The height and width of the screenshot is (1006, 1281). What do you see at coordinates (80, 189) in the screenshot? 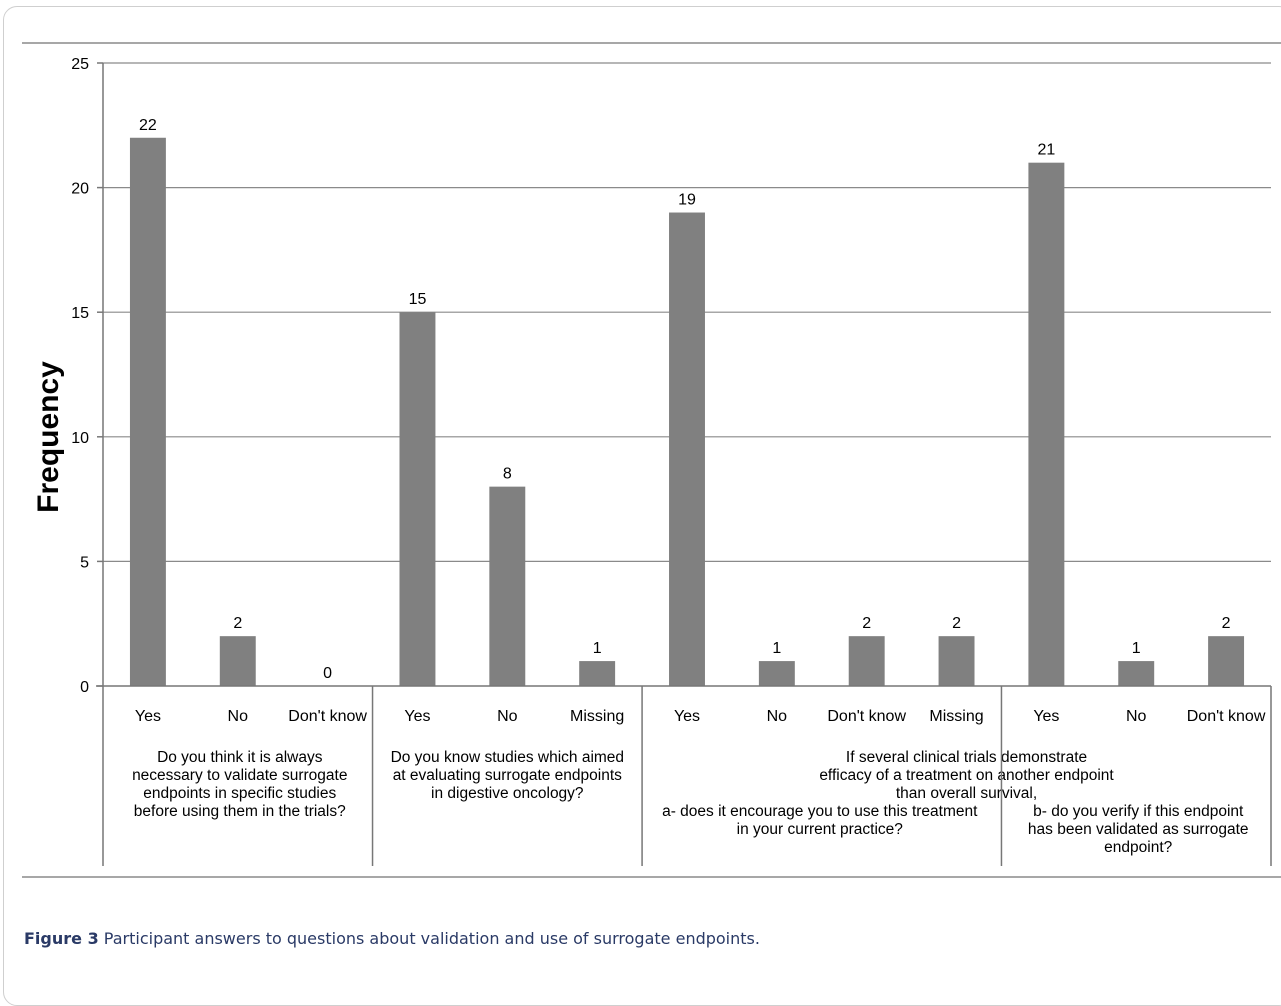
I see `y-tick-label: 20` at bounding box center [80, 189].